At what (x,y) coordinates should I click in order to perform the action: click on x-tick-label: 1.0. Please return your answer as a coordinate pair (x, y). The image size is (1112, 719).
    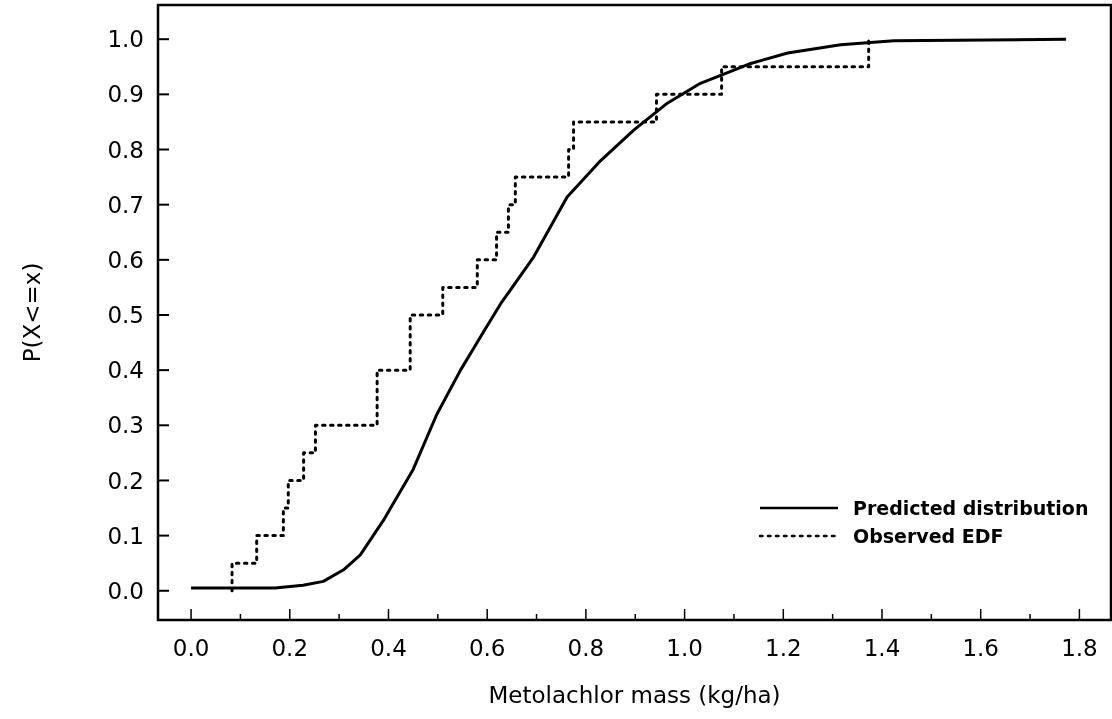
    Looking at the image, I should click on (684, 648).